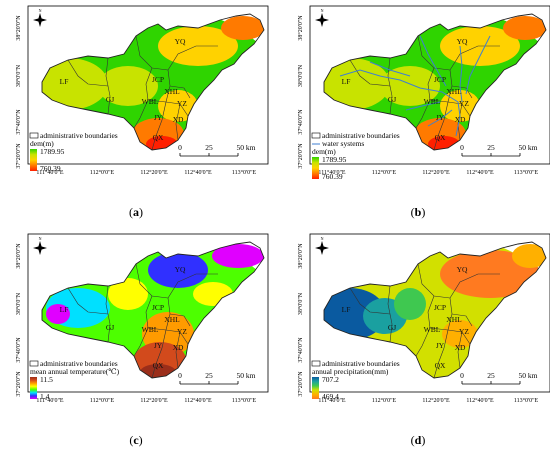  I want to click on panel-caption: (a), so click(136, 212).